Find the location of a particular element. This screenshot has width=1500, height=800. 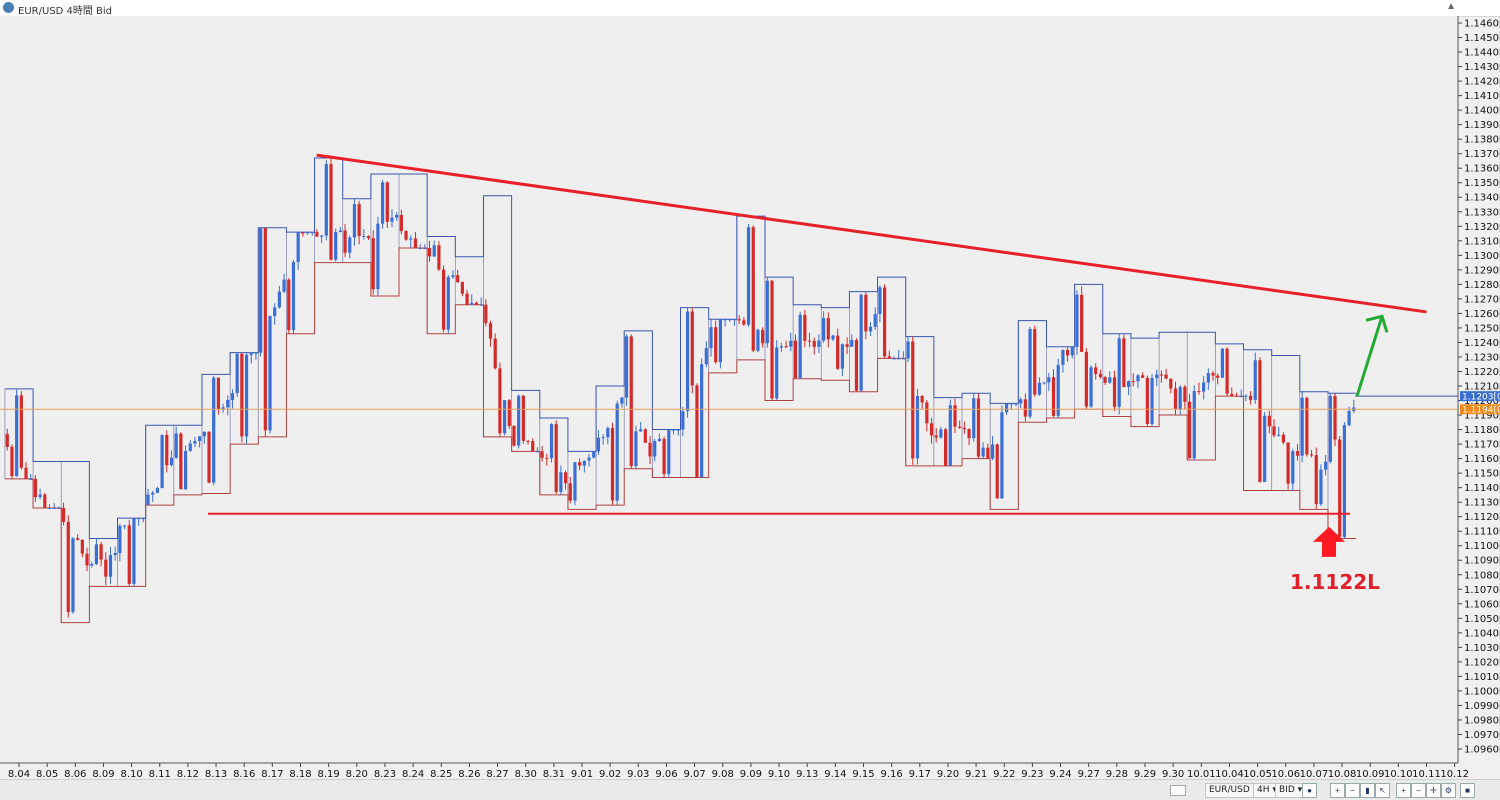

time-tick-label: 8.12 is located at coordinates (188, 774).